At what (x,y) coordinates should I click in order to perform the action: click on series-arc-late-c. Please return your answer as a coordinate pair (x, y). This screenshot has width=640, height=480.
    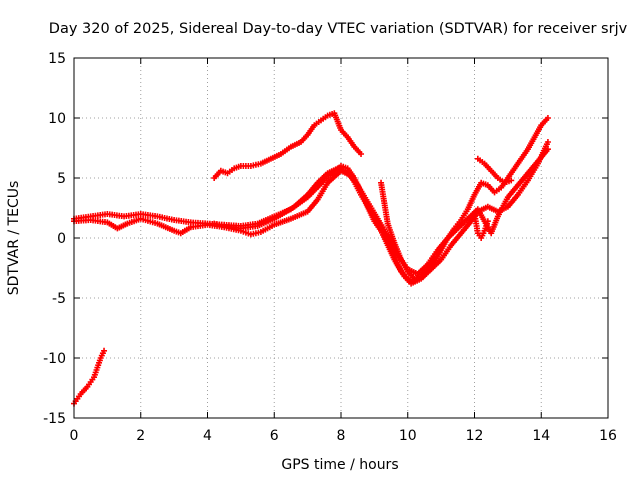
    Looking at the image, I should click on (494, 170).